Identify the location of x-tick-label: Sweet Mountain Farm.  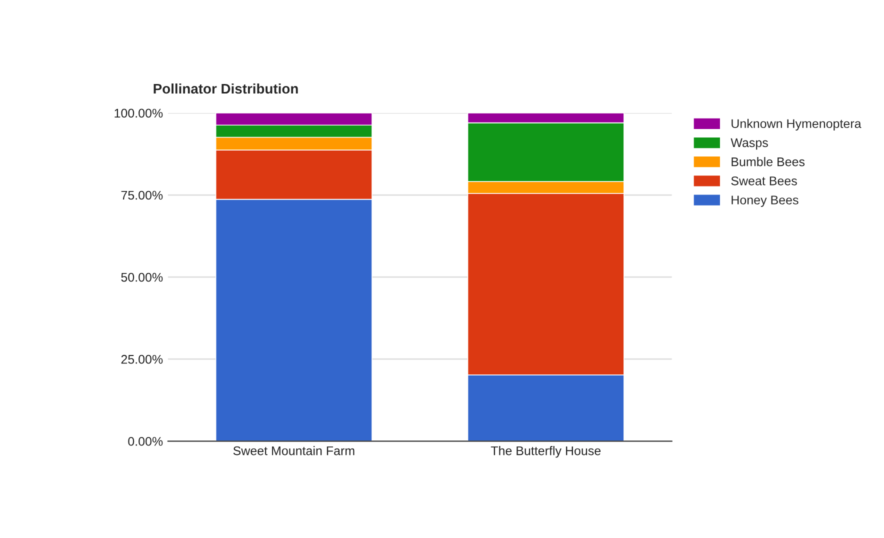
(293, 451).